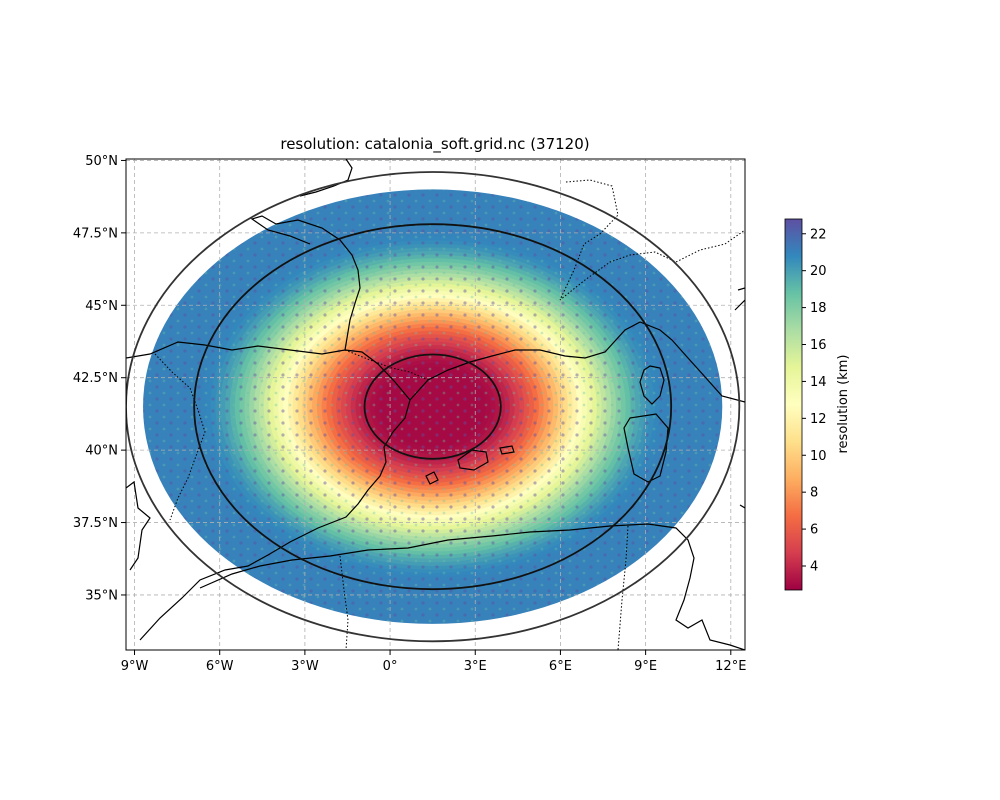 This screenshot has width=1000, height=800. I want to click on lon-tick-label: 3°W, so click(305, 666).